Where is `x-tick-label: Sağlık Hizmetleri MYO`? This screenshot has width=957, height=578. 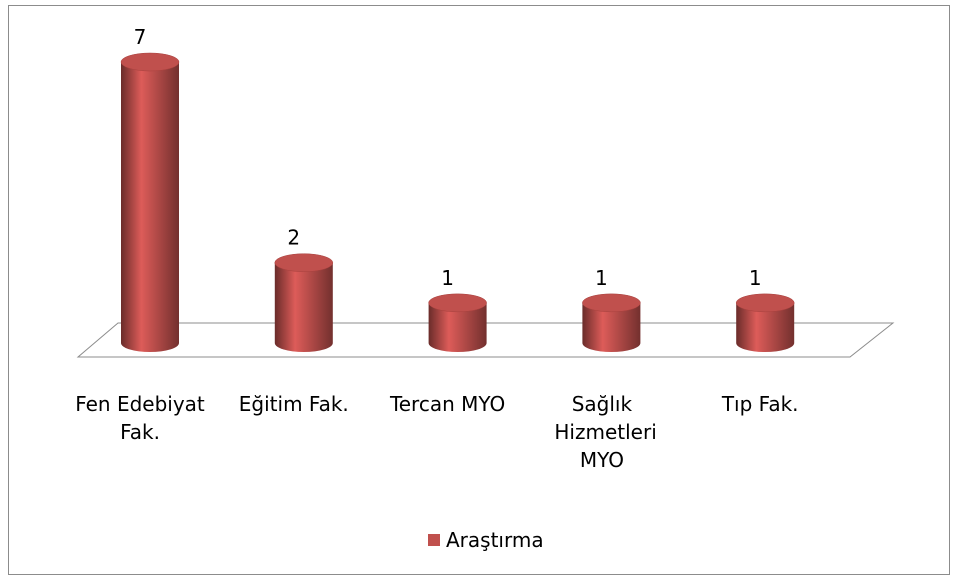 x-tick-label: Sağlık Hizmetleri MYO is located at coordinates (605, 432).